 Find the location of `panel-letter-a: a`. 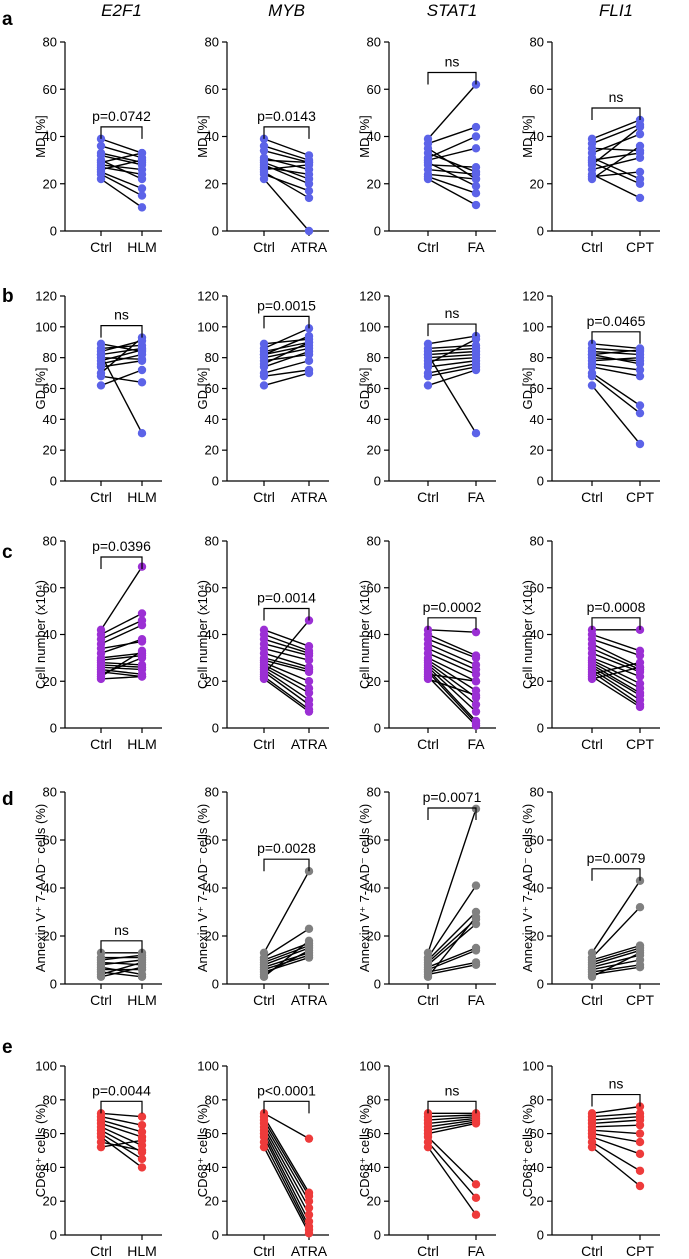

panel-letter-a: a is located at coordinates (7, 19).